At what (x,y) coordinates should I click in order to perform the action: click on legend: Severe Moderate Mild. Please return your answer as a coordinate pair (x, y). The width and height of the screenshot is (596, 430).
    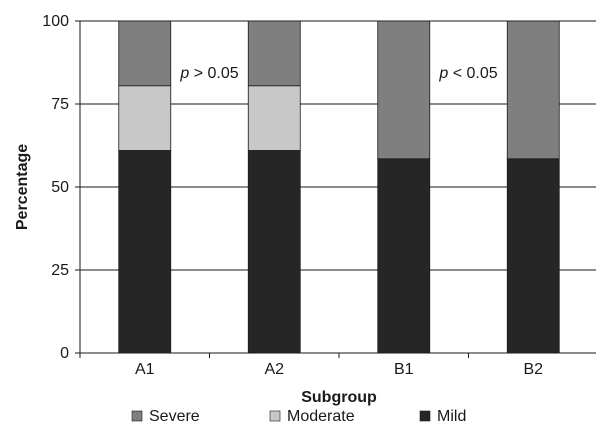
    Looking at the image, I should click on (298, 416).